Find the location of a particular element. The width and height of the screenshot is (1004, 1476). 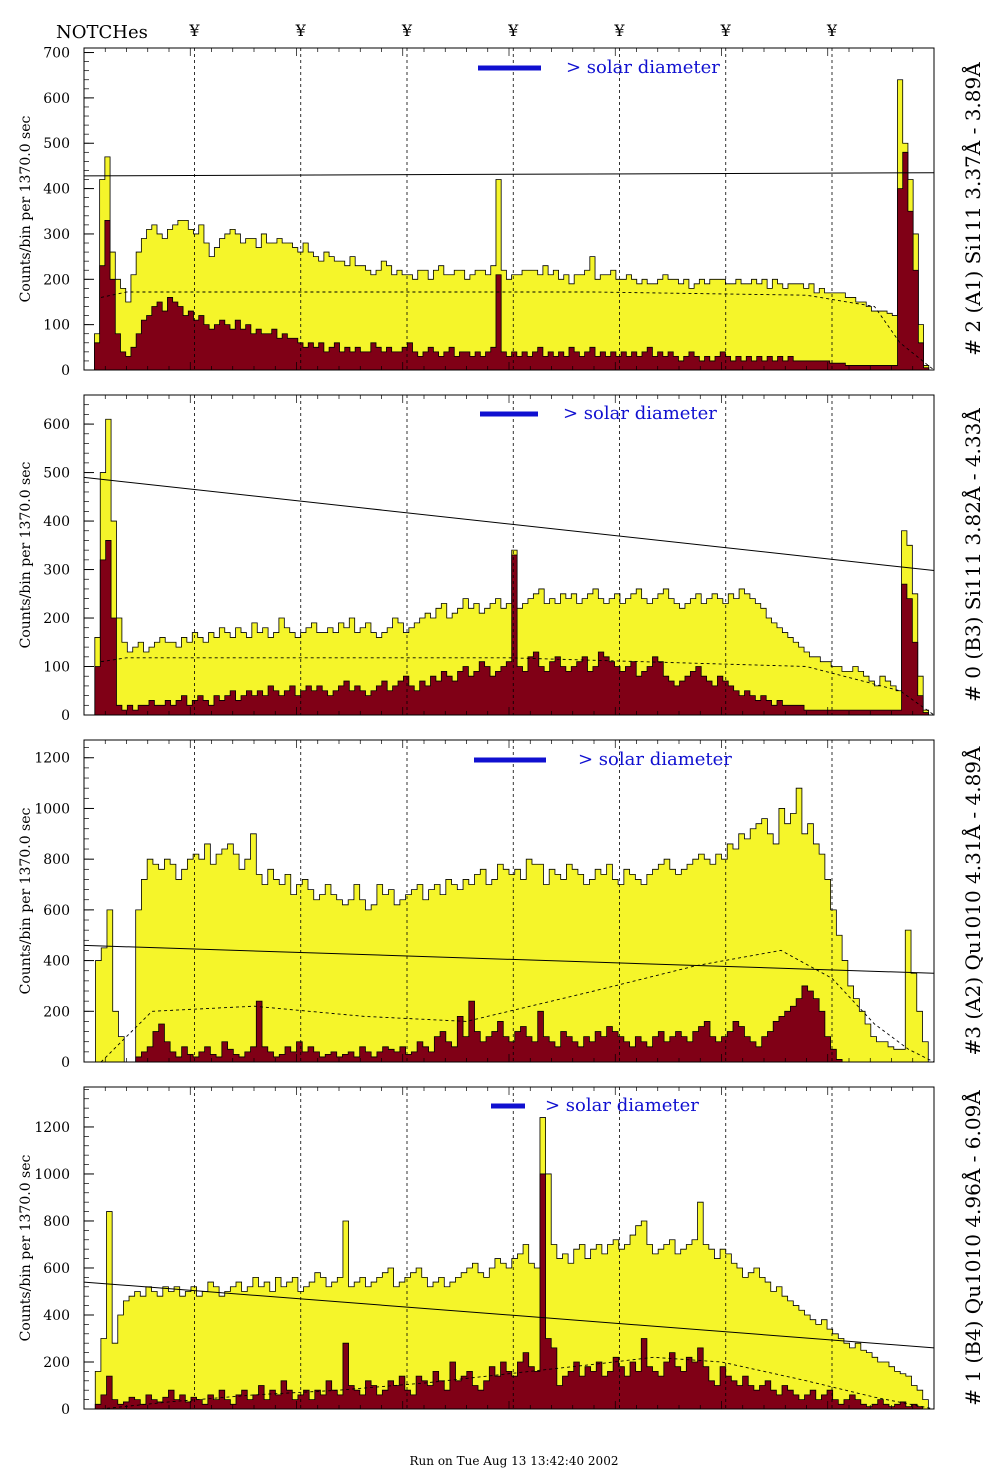

notch-marker-4: ¥ is located at coordinates (513, 30).